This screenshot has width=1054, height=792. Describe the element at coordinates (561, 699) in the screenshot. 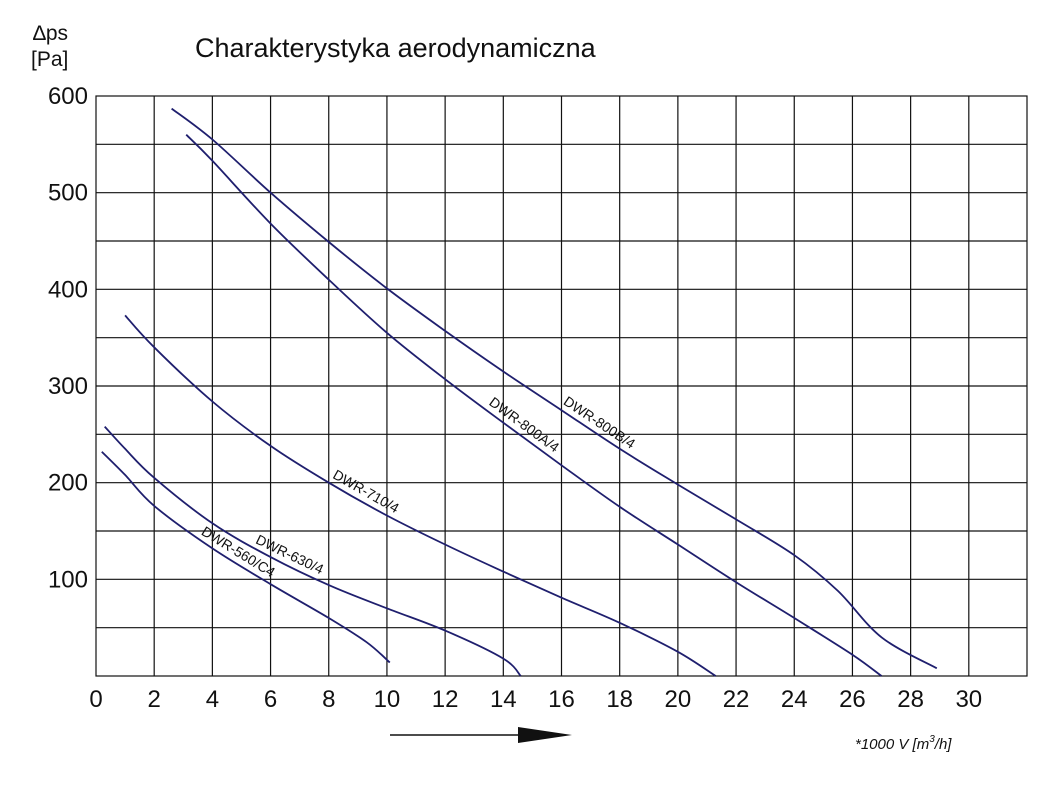

I see `x-tick-label: 16` at that location.